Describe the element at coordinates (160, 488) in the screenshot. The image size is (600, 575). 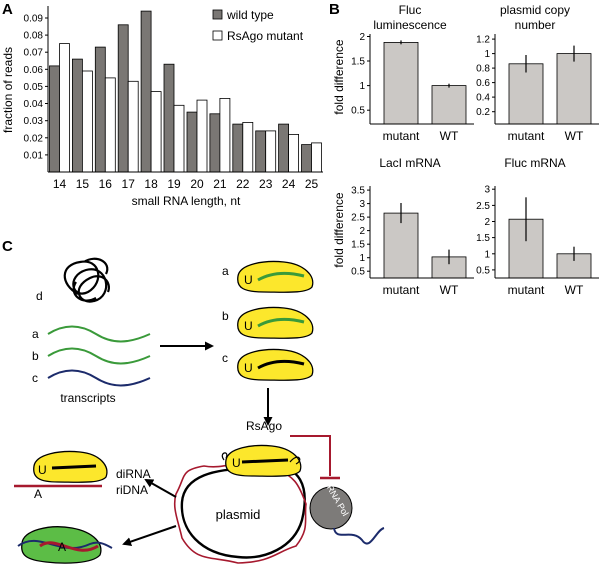
I see `arrow-dirna` at that location.